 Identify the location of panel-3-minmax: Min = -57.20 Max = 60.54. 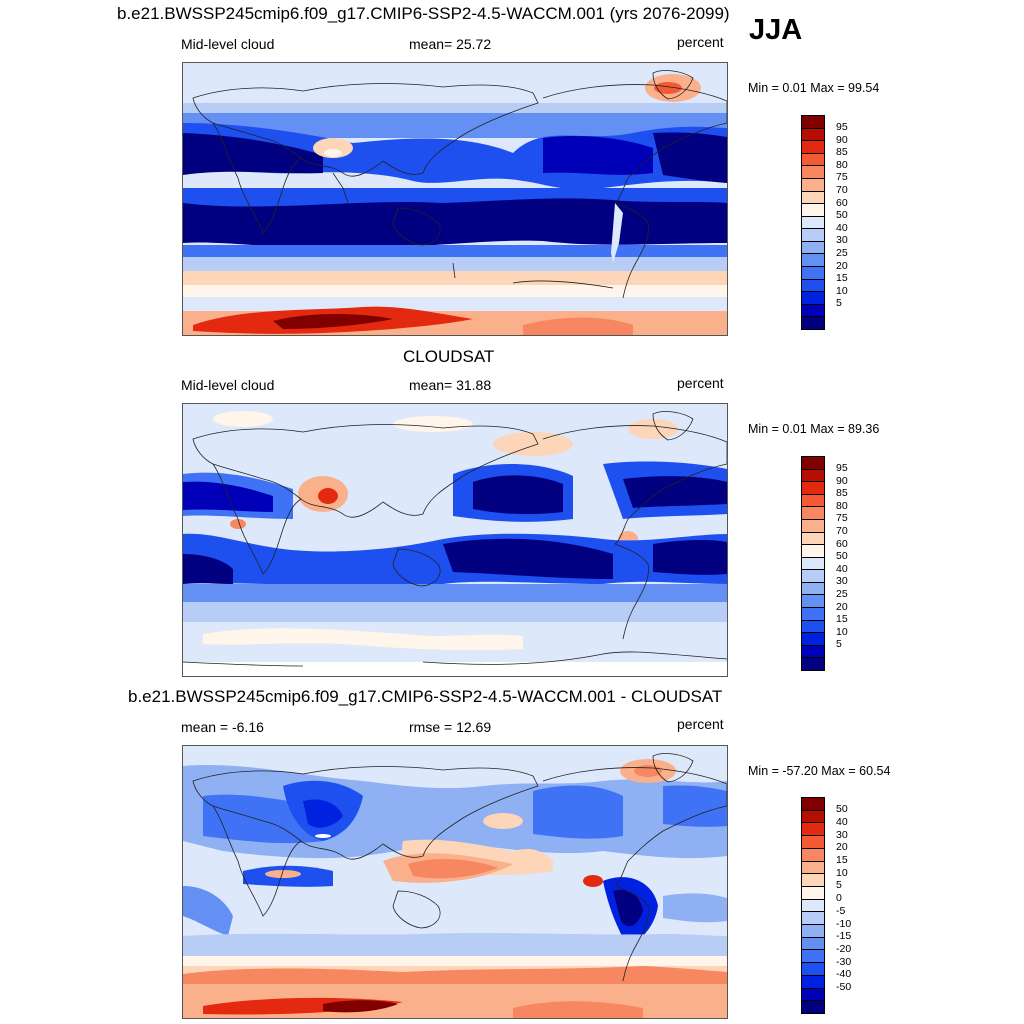
(819, 771).